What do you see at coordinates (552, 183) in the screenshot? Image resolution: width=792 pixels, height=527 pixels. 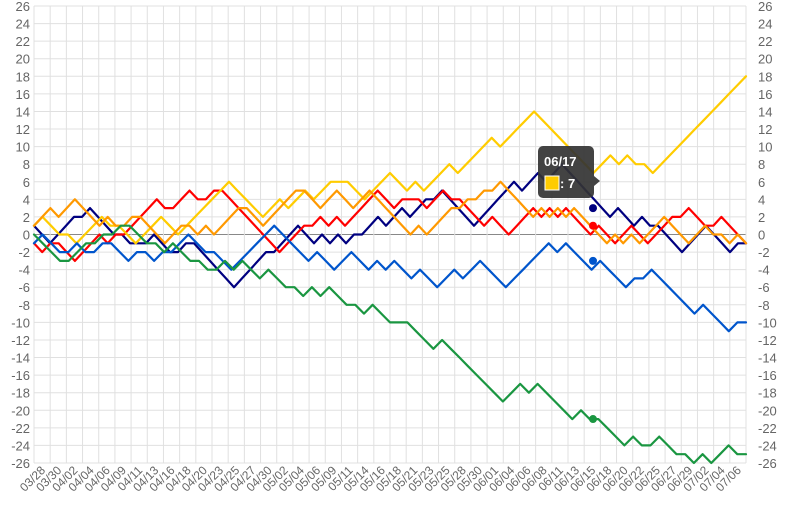 I see `tooltip-color-swatch` at bounding box center [552, 183].